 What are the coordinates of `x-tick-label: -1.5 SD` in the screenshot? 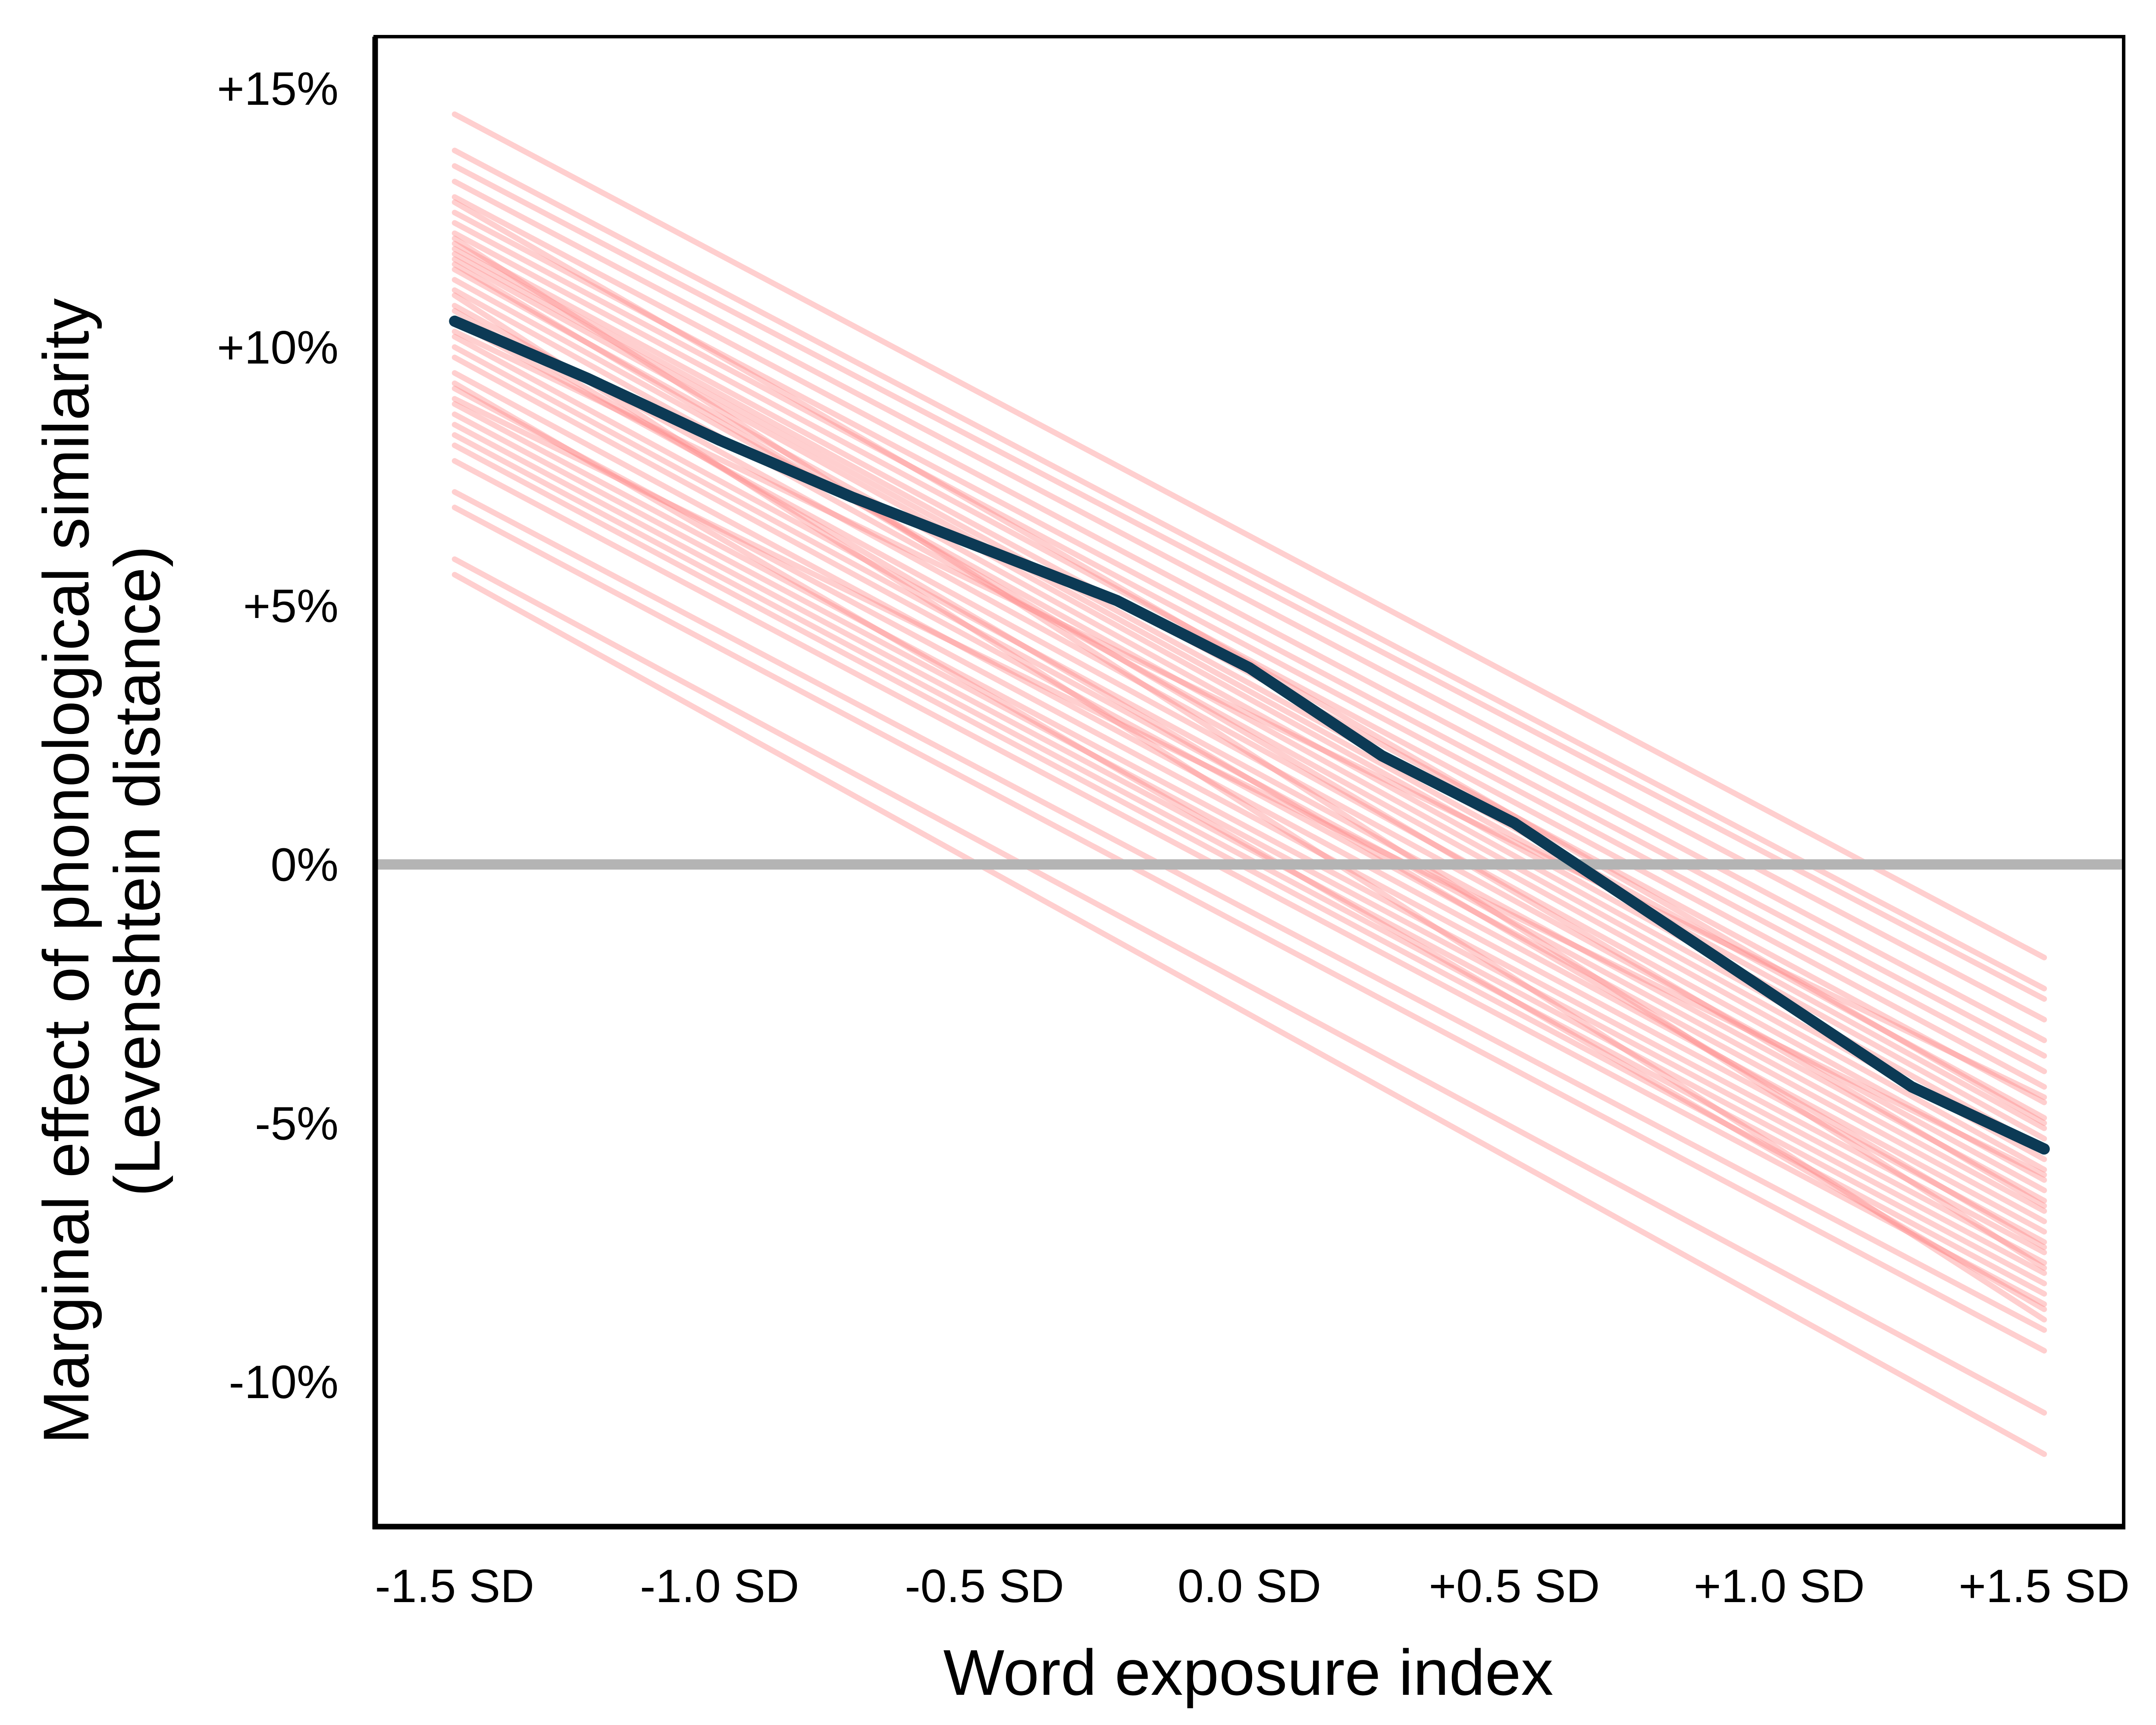 It's located at (455, 1586).